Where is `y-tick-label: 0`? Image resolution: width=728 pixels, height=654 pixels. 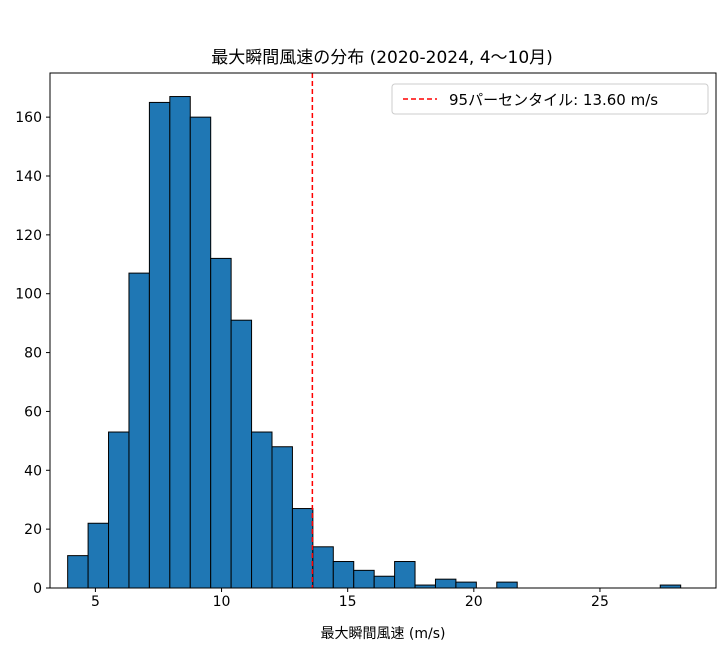
y-tick-label: 0 is located at coordinates (37, 589).